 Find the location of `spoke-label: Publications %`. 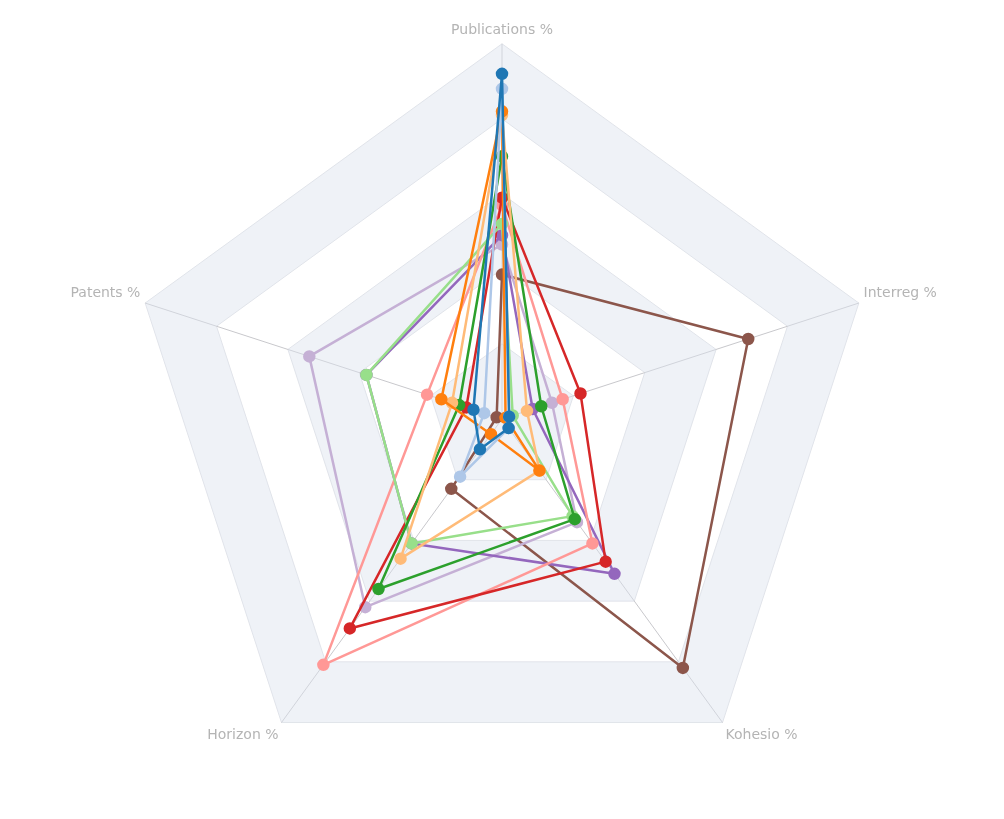

spoke-label: Publications % is located at coordinates (502, 29).